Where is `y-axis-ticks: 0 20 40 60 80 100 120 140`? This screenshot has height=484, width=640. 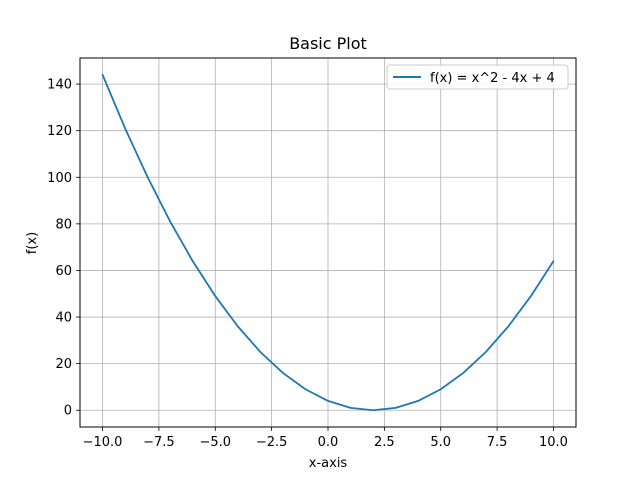
y-axis-ticks: 0 20 40 60 80 100 120 140 is located at coordinates (63, 248).